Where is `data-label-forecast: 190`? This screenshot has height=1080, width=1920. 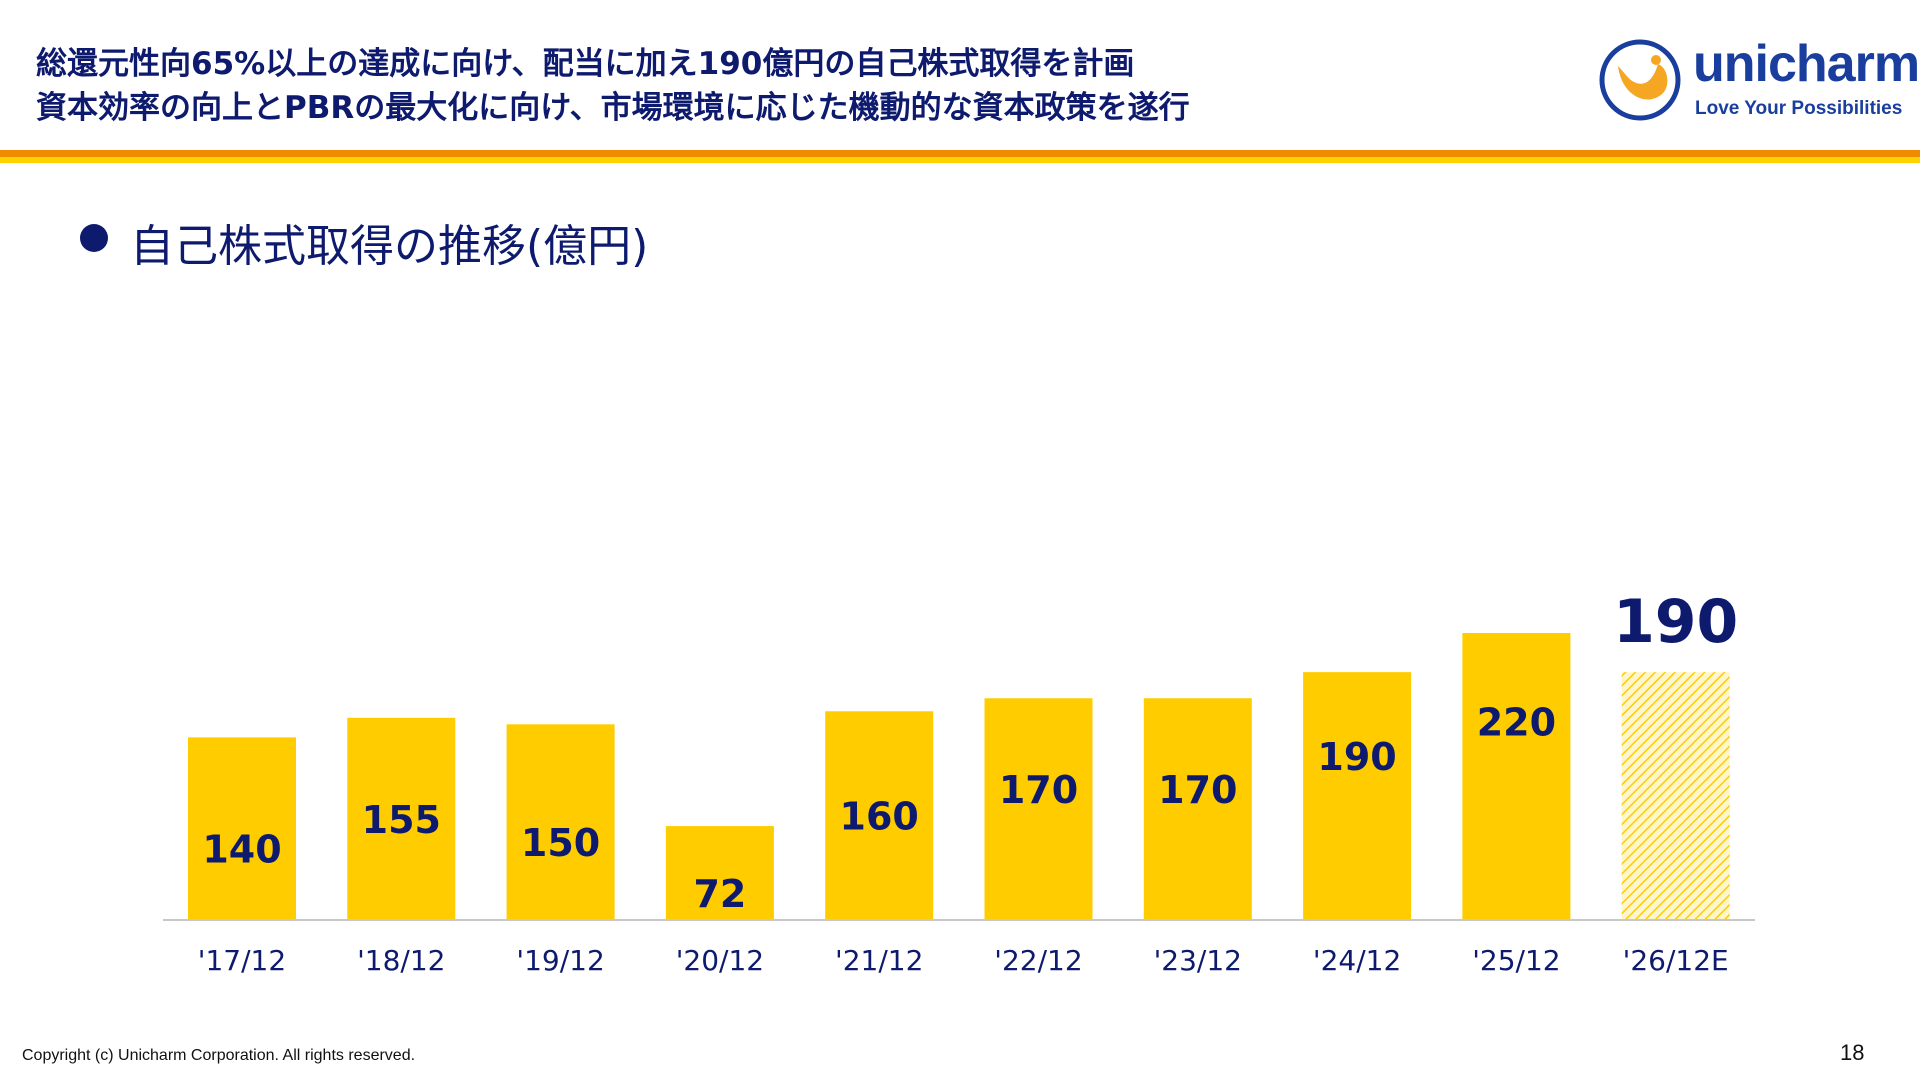 data-label-forecast: 190 is located at coordinates (1675, 622).